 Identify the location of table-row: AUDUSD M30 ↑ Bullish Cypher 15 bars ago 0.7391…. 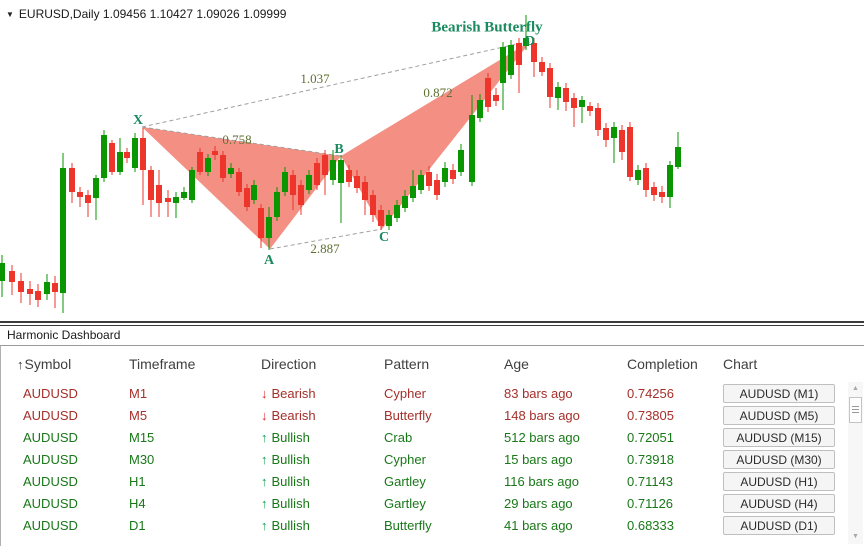
(432, 459).